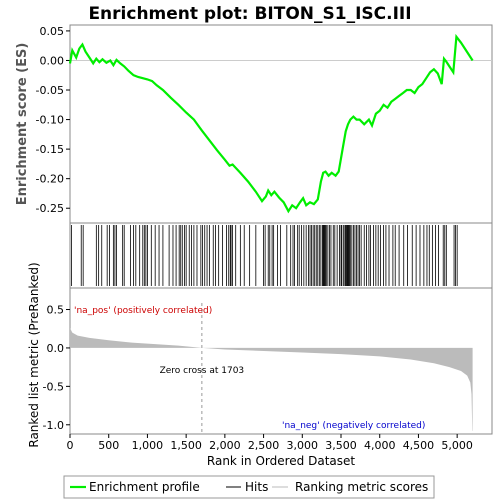 This screenshot has width=500, height=500. I want to click on x-tick-label: 5,000, so click(457, 445).